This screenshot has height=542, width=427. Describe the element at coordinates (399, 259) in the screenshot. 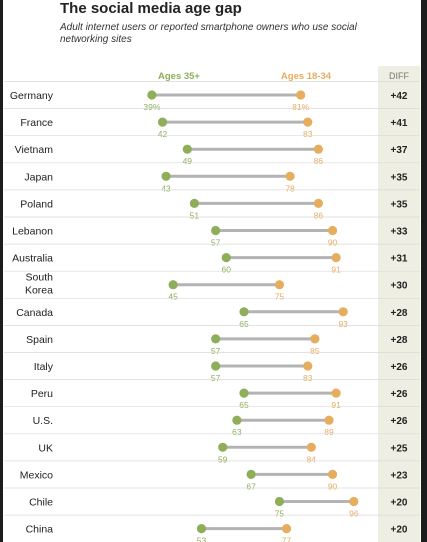

I see `diff-value: +31` at that location.